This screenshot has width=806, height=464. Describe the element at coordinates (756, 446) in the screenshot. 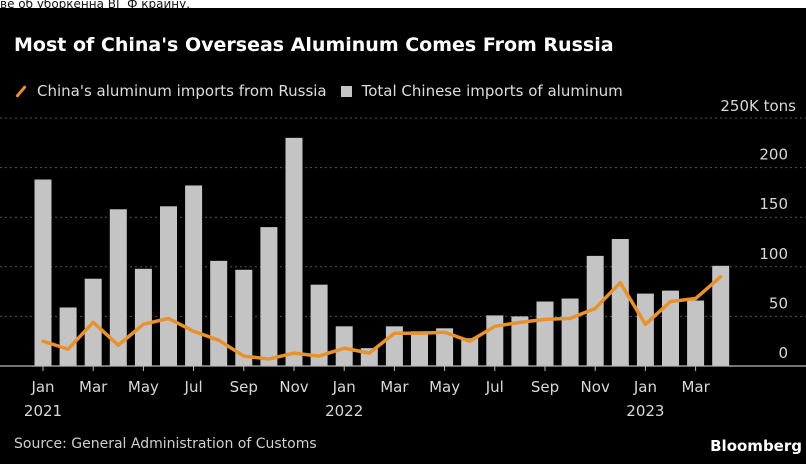

I see `brand-logo: Bloomberg` at that location.